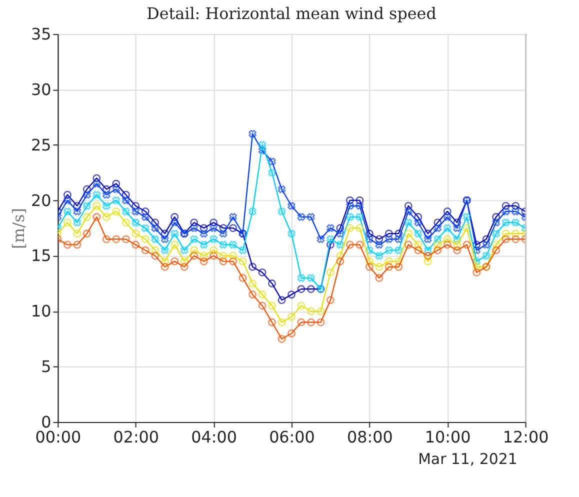  Describe the element at coordinates (214, 436) in the screenshot. I see `x-tick-label: 04:00` at that location.